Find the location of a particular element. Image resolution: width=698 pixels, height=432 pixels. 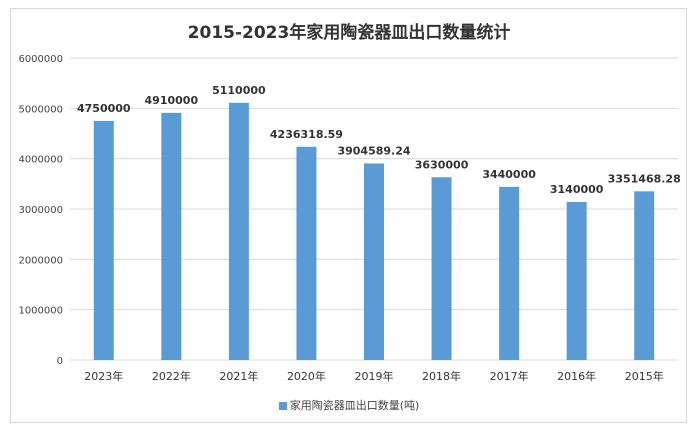

data-label: 3440000 is located at coordinates (509, 174).